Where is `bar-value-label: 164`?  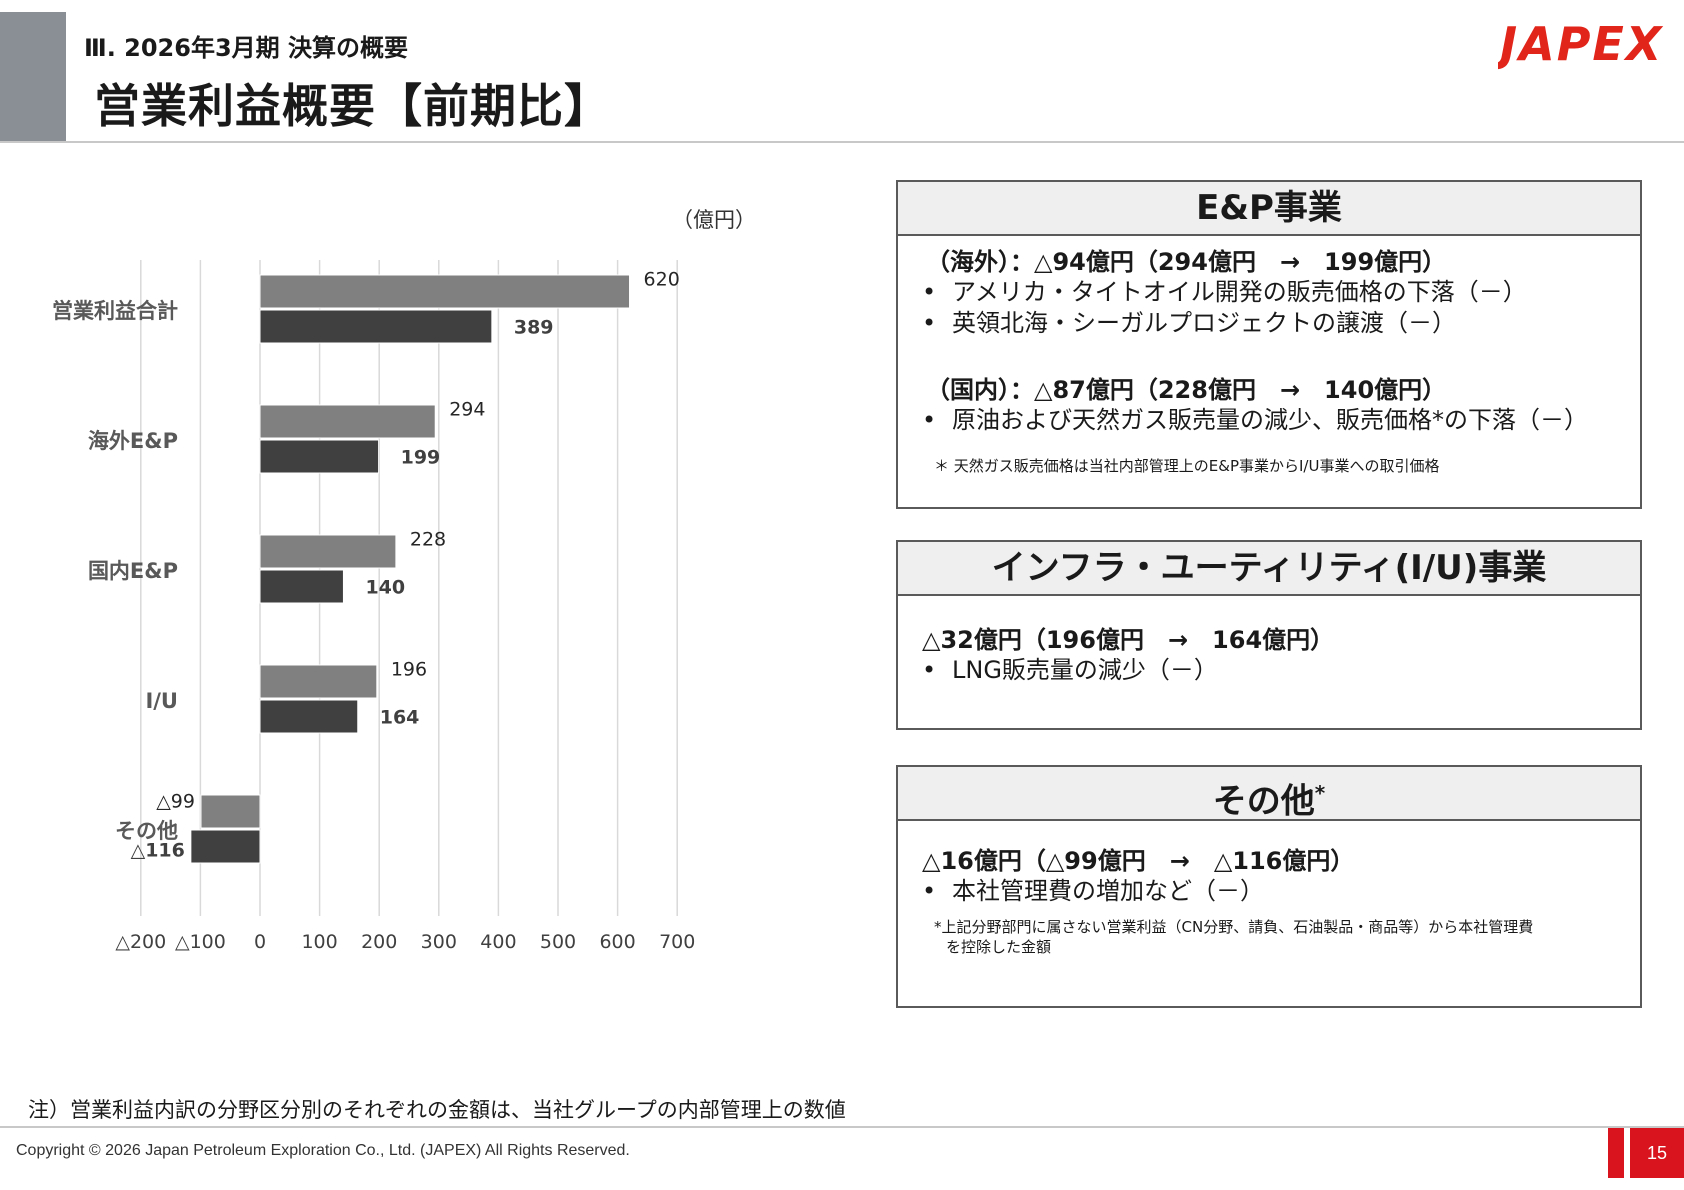
bar-value-label: 164 is located at coordinates (400, 718).